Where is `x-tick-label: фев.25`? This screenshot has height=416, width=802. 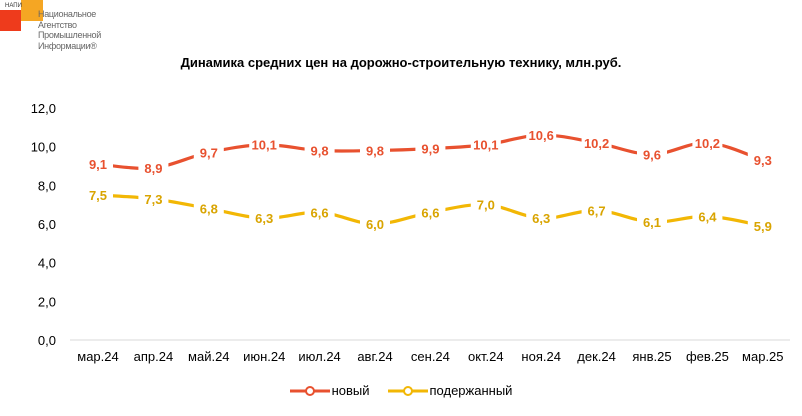
x-tick-label: фев.25 is located at coordinates (707, 356).